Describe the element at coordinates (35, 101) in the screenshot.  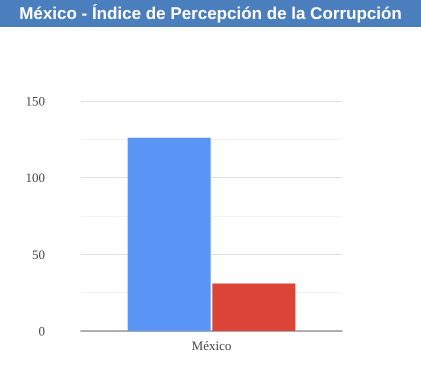
I see `y-tick-label: 150` at that location.